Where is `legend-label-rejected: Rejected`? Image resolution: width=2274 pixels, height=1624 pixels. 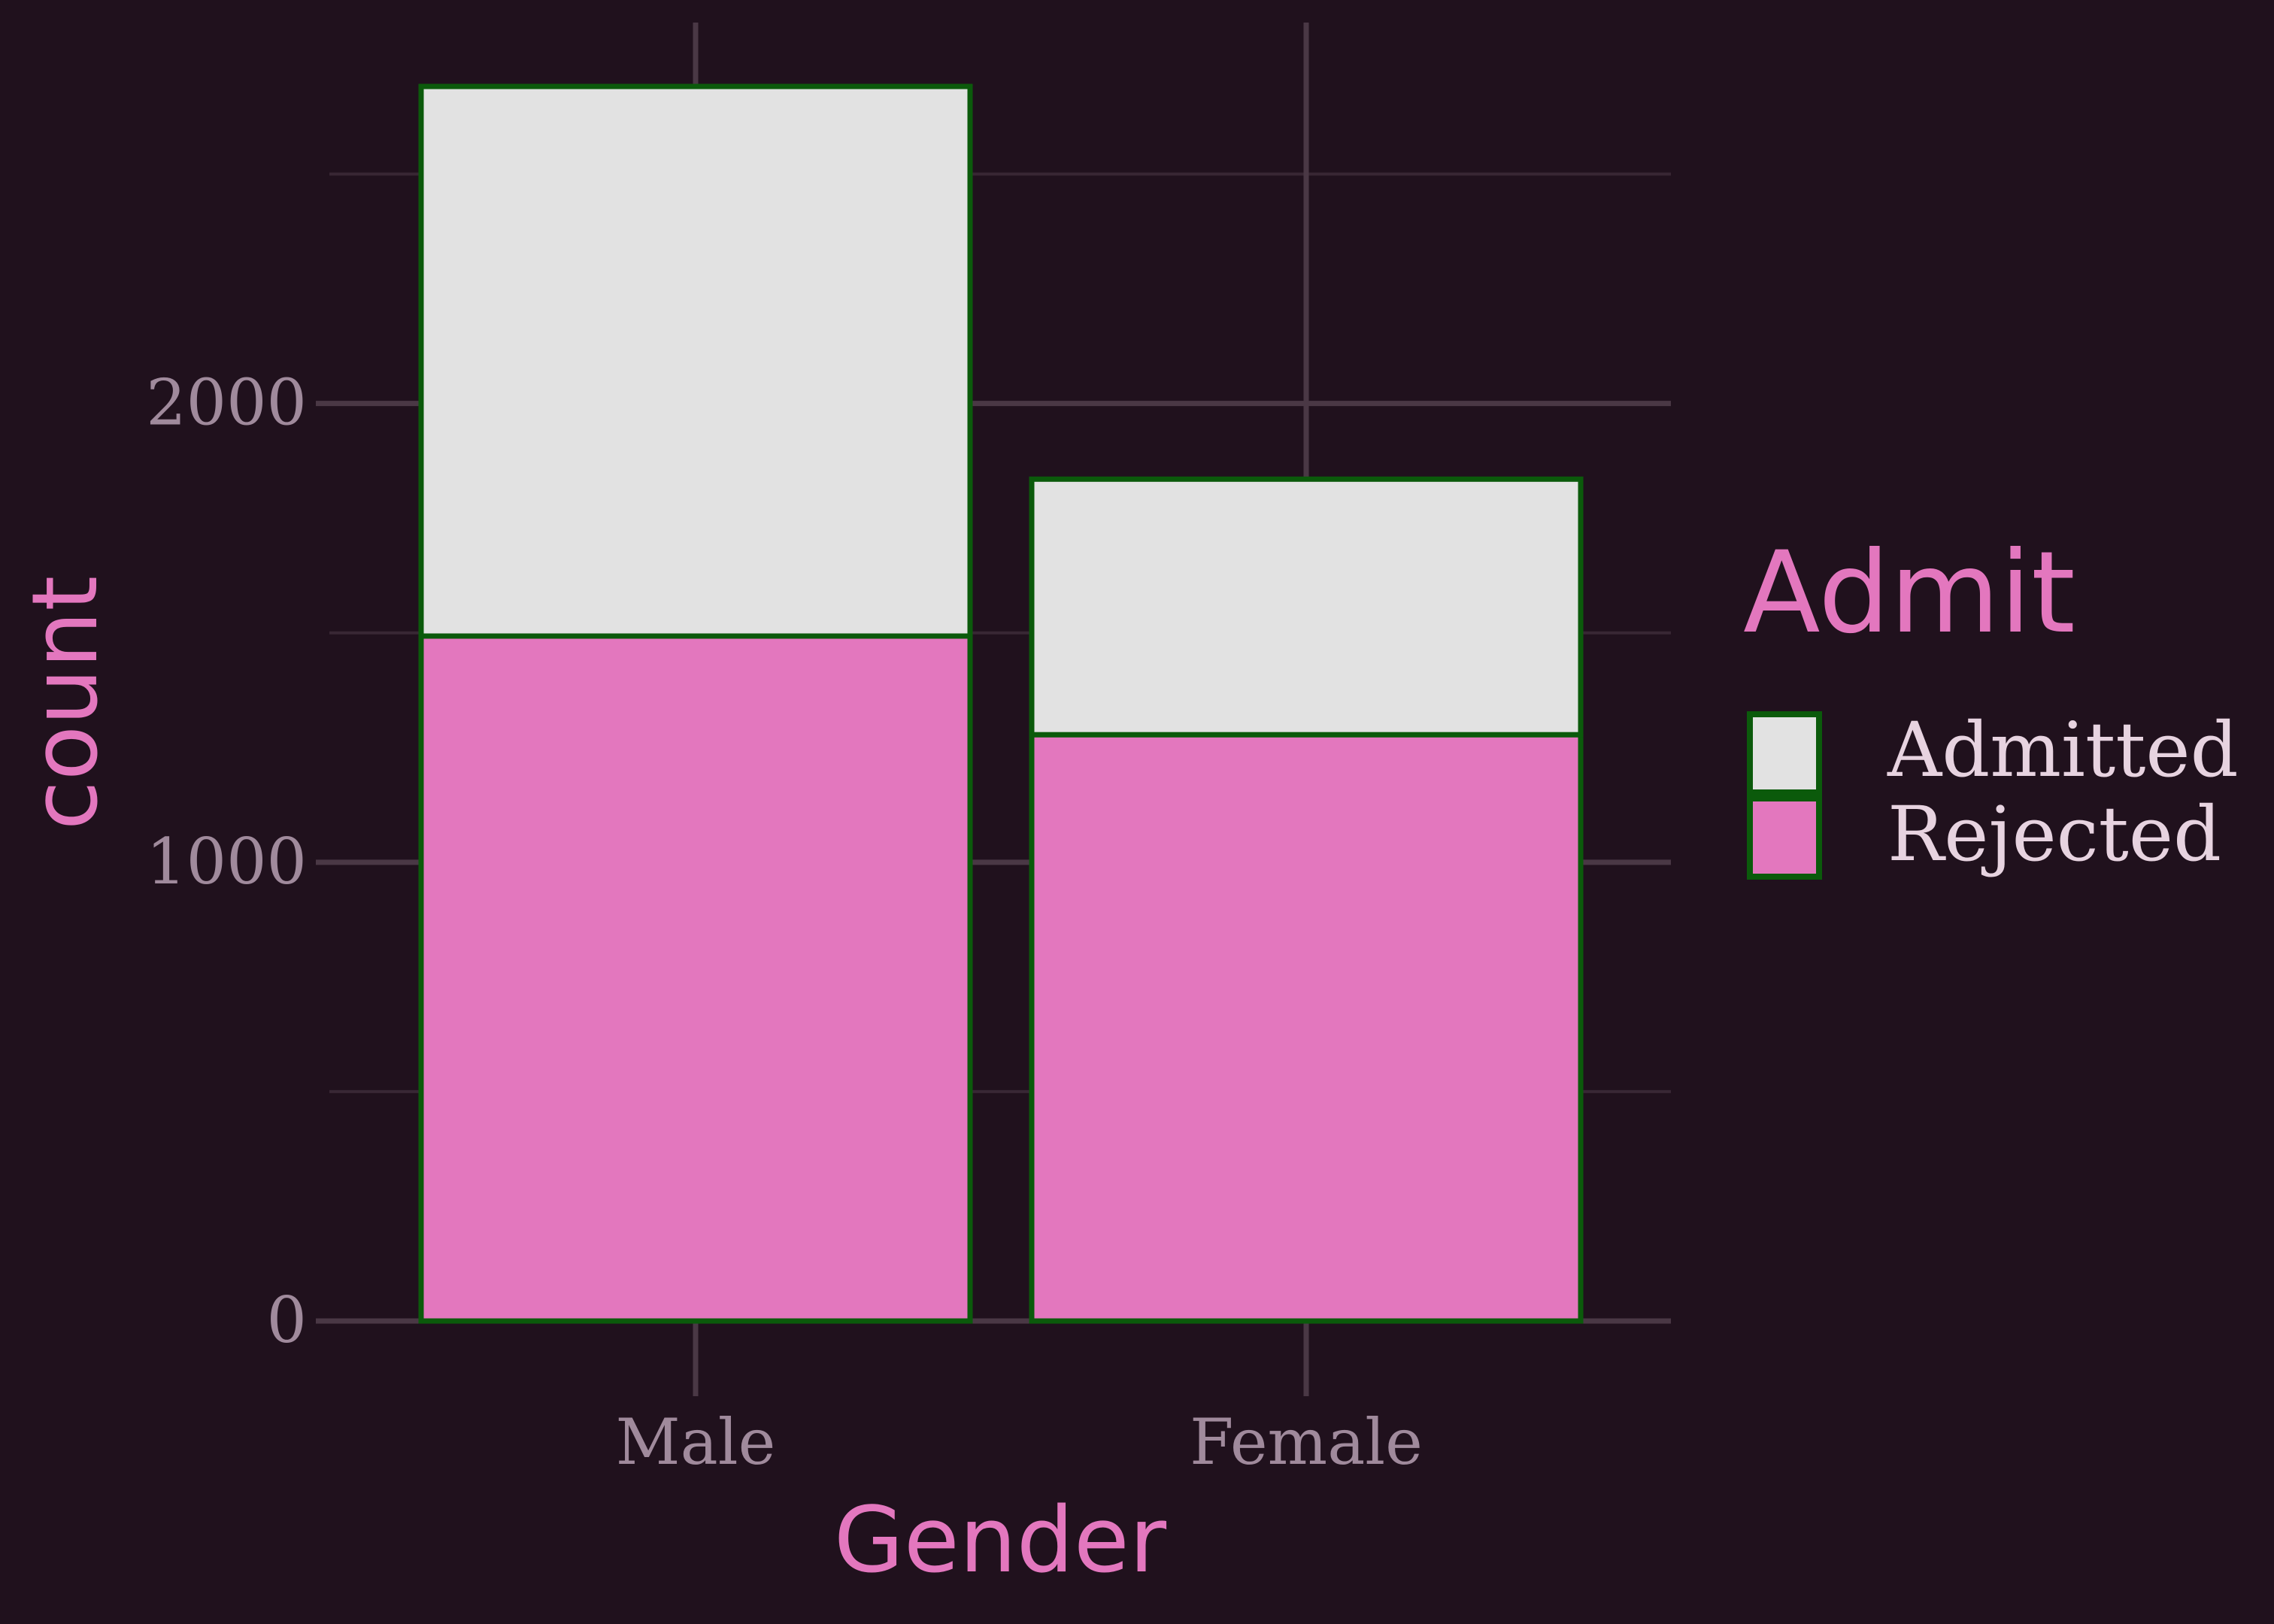 legend-label-rejected: Rejected is located at coordinates (2054, 834).